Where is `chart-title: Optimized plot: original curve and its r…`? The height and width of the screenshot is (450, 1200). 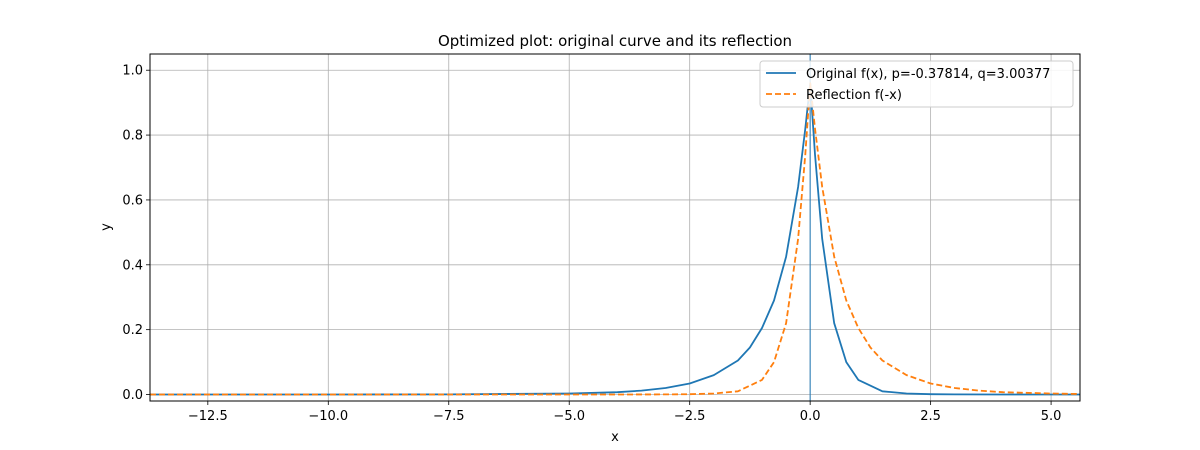
chart-title: Optimized plot: original curve and its r… is located at coordinates (615, 41).